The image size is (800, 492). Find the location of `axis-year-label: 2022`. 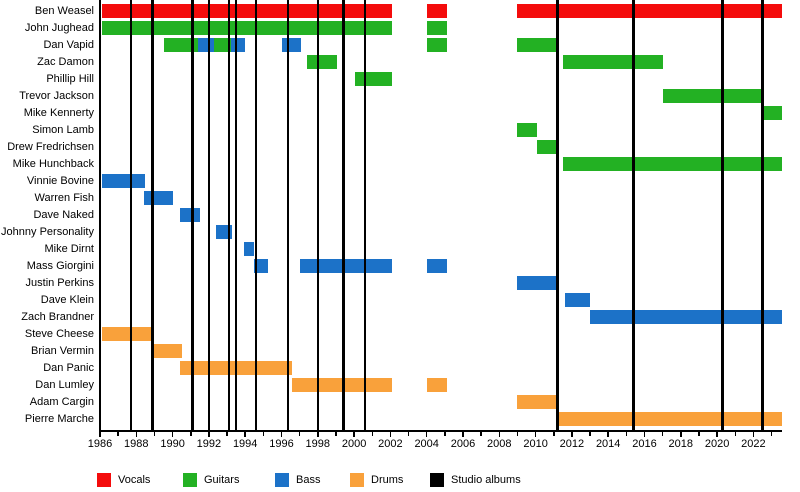

axis-year-label: 2022 is located at coordinates (753, 444).